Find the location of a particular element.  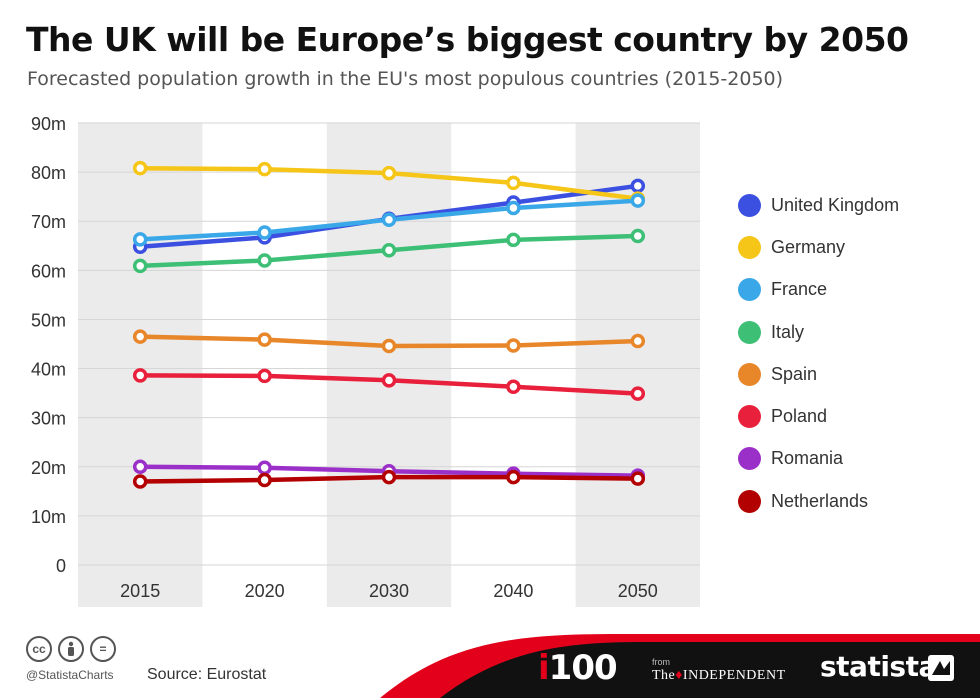

legend-label: France is located at coordinates (799, 289).